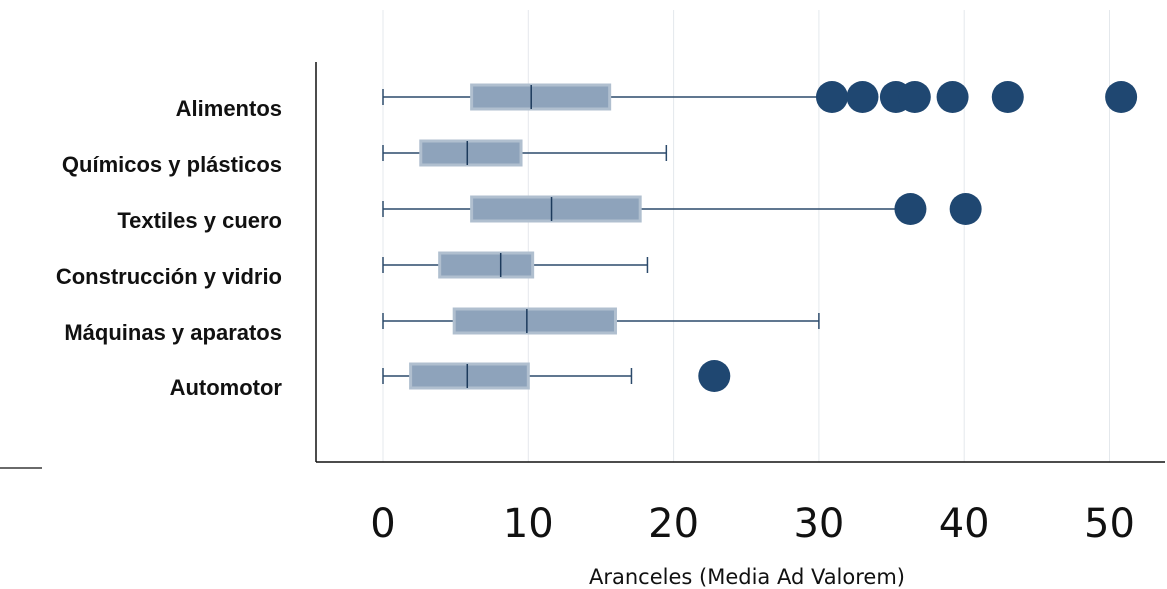 This screenshot has width=1167, height=589. Describe the element at coordinates (229, 108) in the screenshot. I see `category-label: Alimentos` at that location.